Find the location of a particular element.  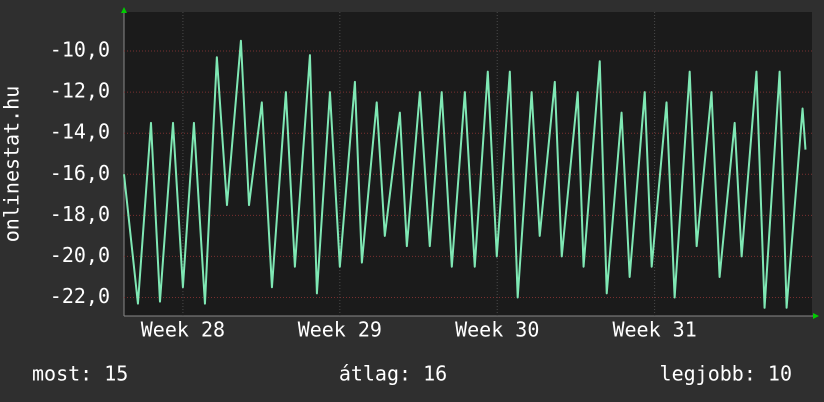

y-tick-label: -16,0 is located at coordinates (80, 173).